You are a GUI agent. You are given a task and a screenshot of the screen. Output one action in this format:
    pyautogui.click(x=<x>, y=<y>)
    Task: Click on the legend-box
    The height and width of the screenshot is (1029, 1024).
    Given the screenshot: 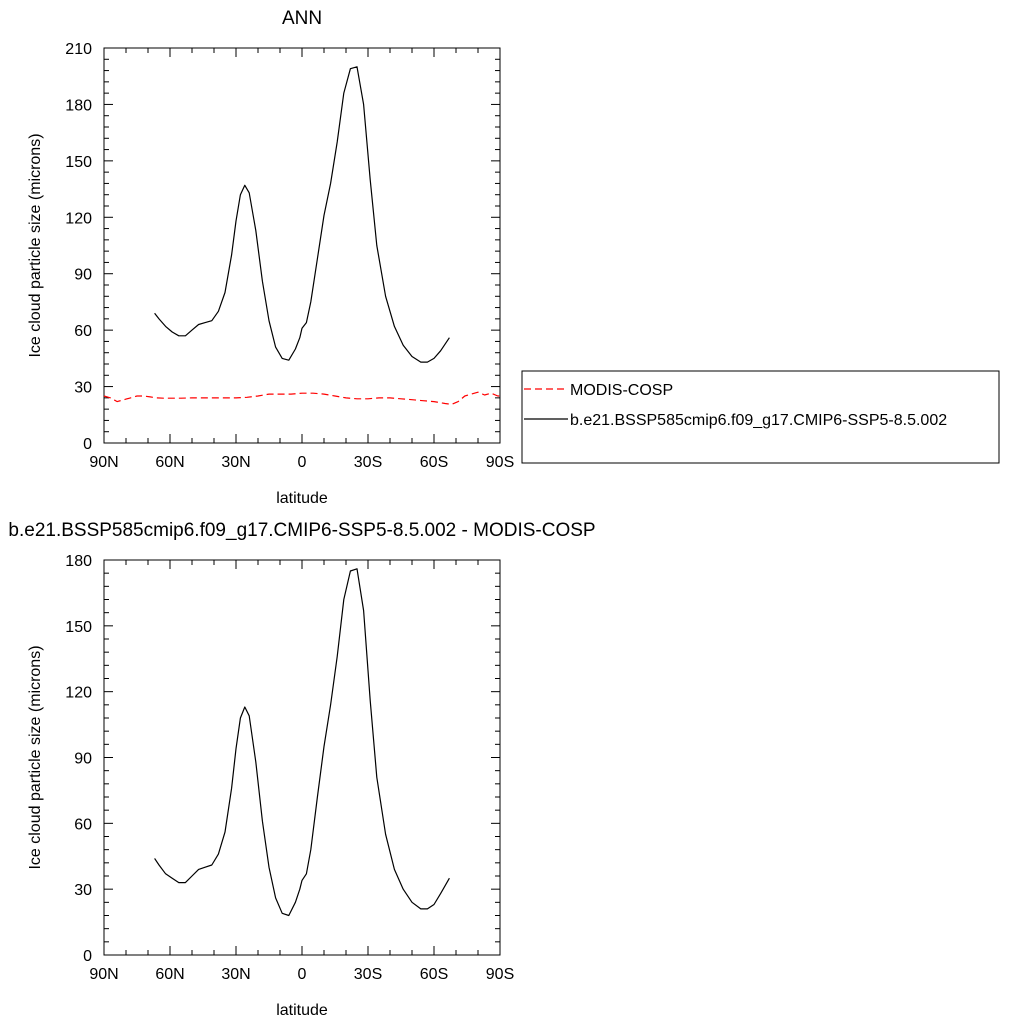 What is the action you would take?
    pyautogui.click(x=760, y=417)
    